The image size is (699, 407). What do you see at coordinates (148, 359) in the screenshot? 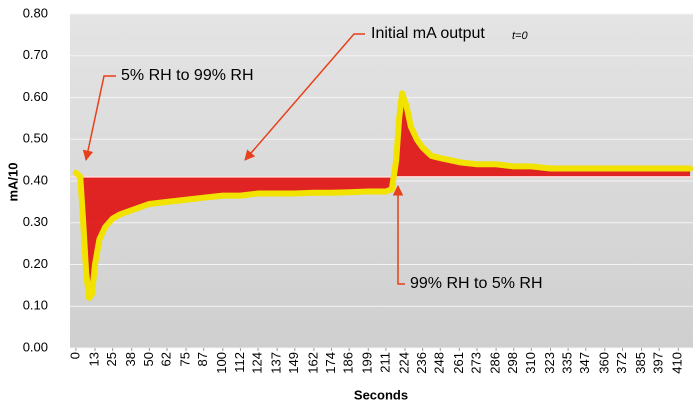
I see `x-tick-label: 50` at bounding box center [148, 359].